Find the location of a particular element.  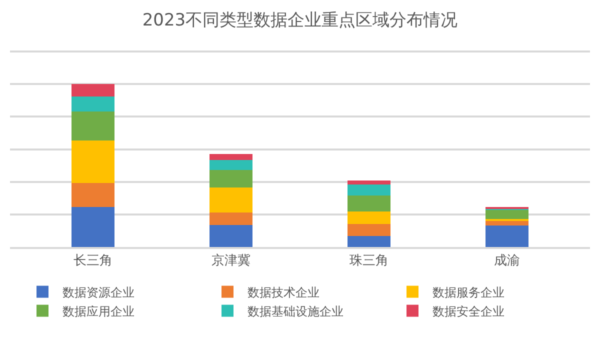

legend-label: 数据基础设施企业 is located at coordinates (296, 311).